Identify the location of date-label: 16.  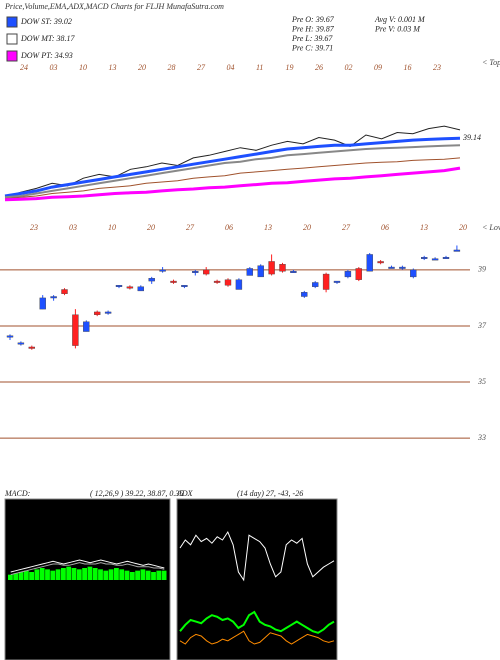
(408, 67).